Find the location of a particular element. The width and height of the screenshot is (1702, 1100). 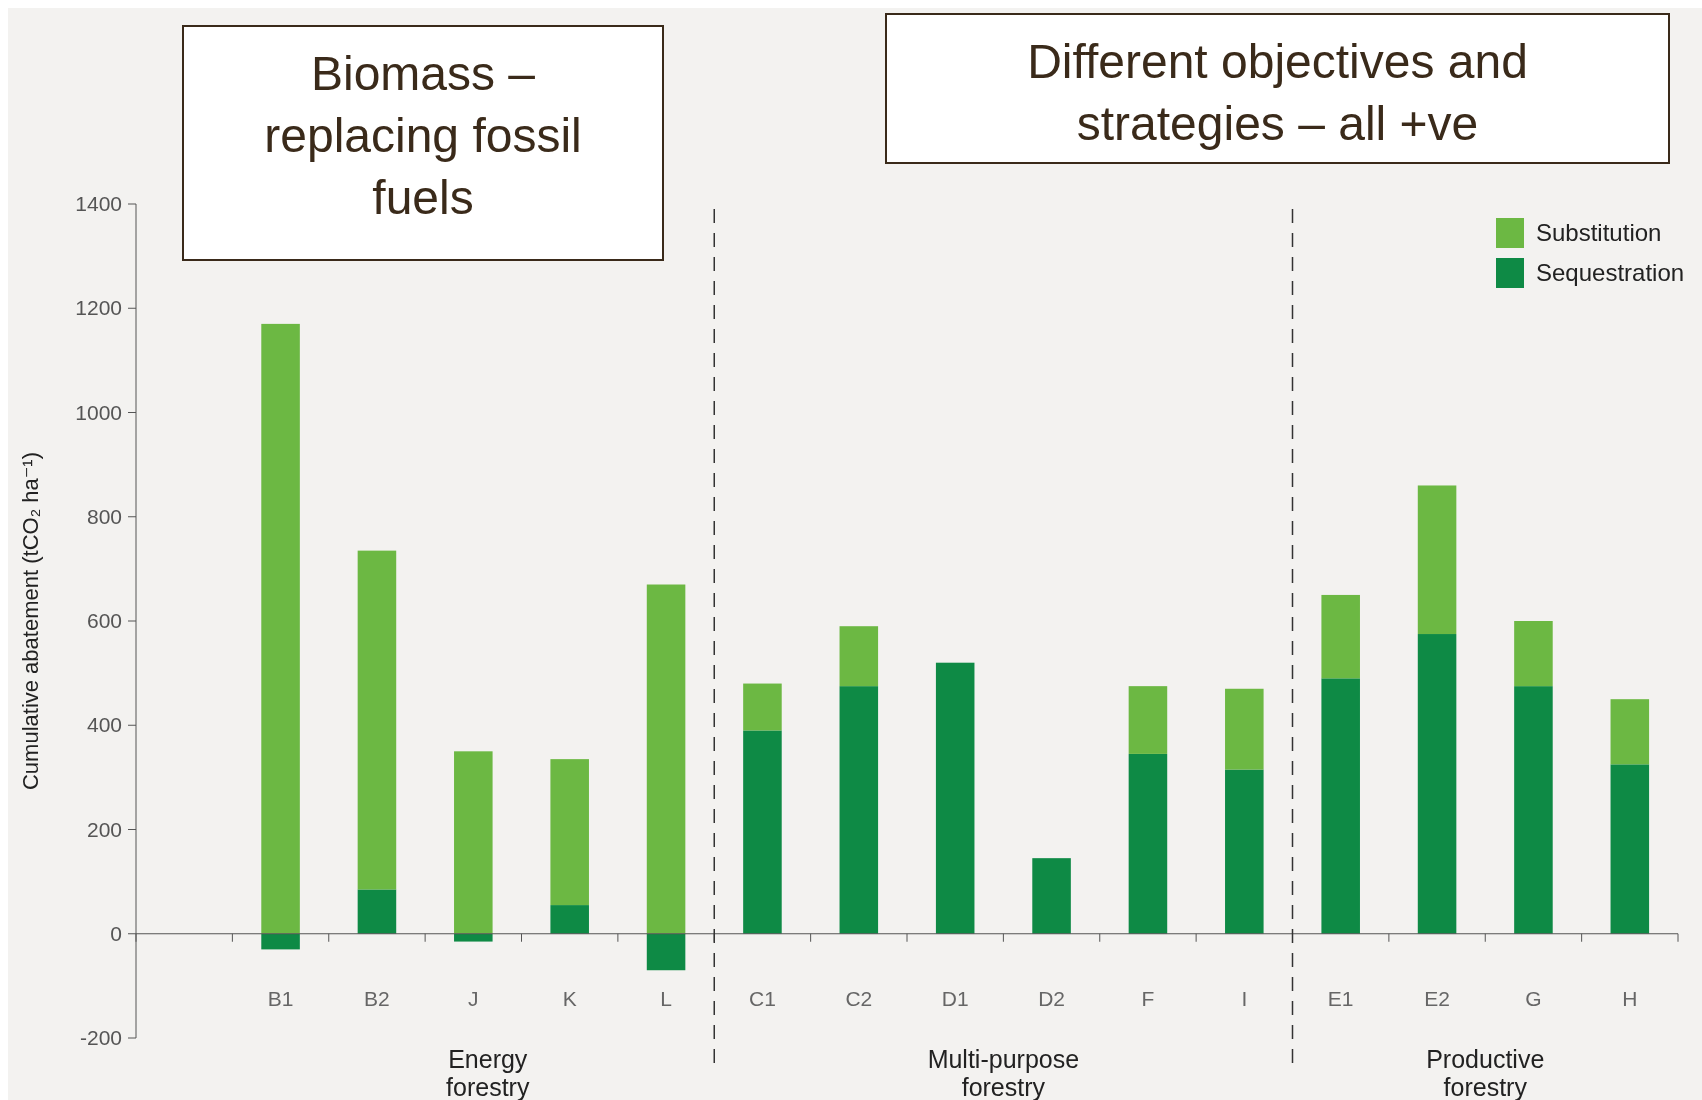

x-tick-label: G is located at coordinates (1533, 998).